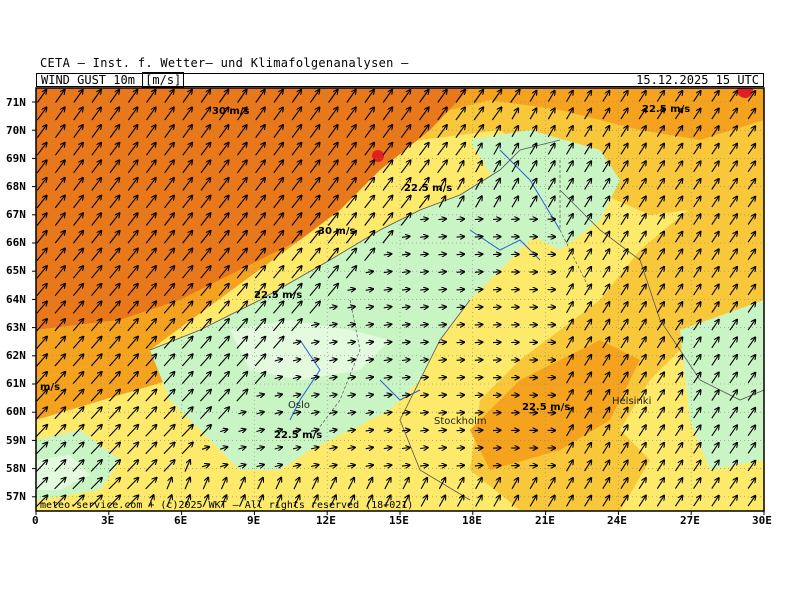 The height and width of the screenshot is (600, 800). I want to click on contour-label: 22.5 m/s, so click(278, 295).